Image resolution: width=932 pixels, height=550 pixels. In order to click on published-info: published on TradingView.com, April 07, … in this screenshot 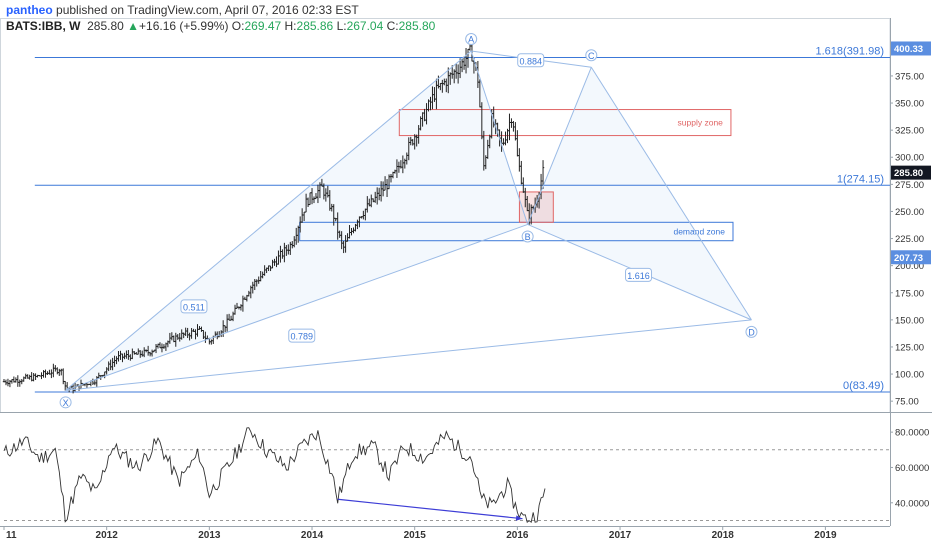, I will do `click(207, 10)`.